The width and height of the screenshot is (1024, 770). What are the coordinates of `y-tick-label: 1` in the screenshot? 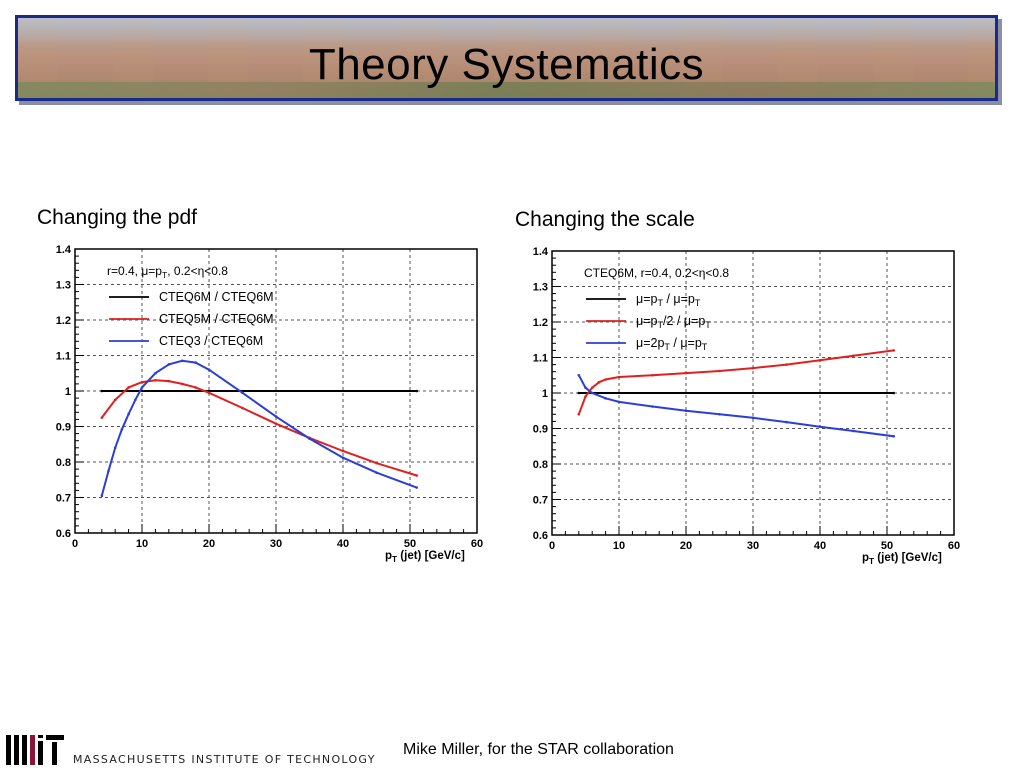 It's located at (545, 394).